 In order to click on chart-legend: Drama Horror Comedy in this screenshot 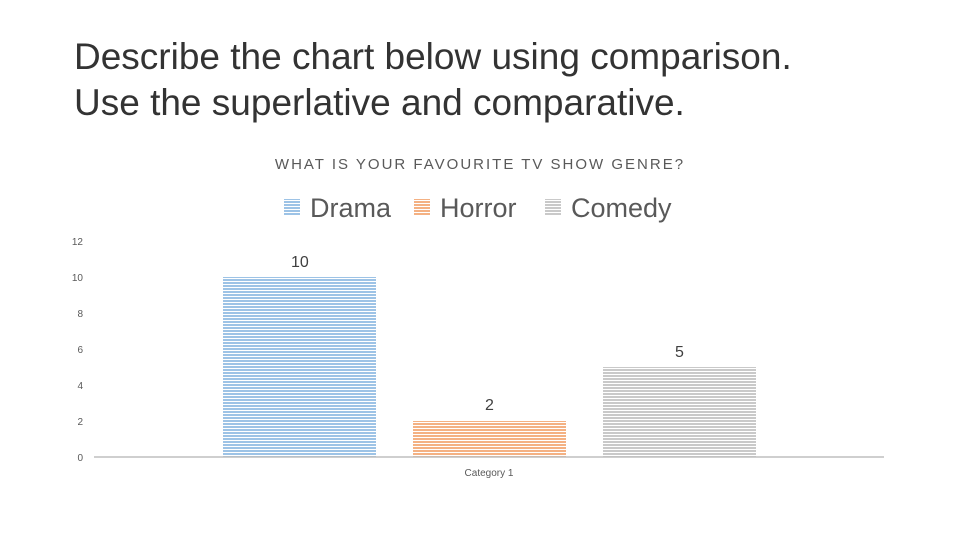, I will do `click(478, 208)`.